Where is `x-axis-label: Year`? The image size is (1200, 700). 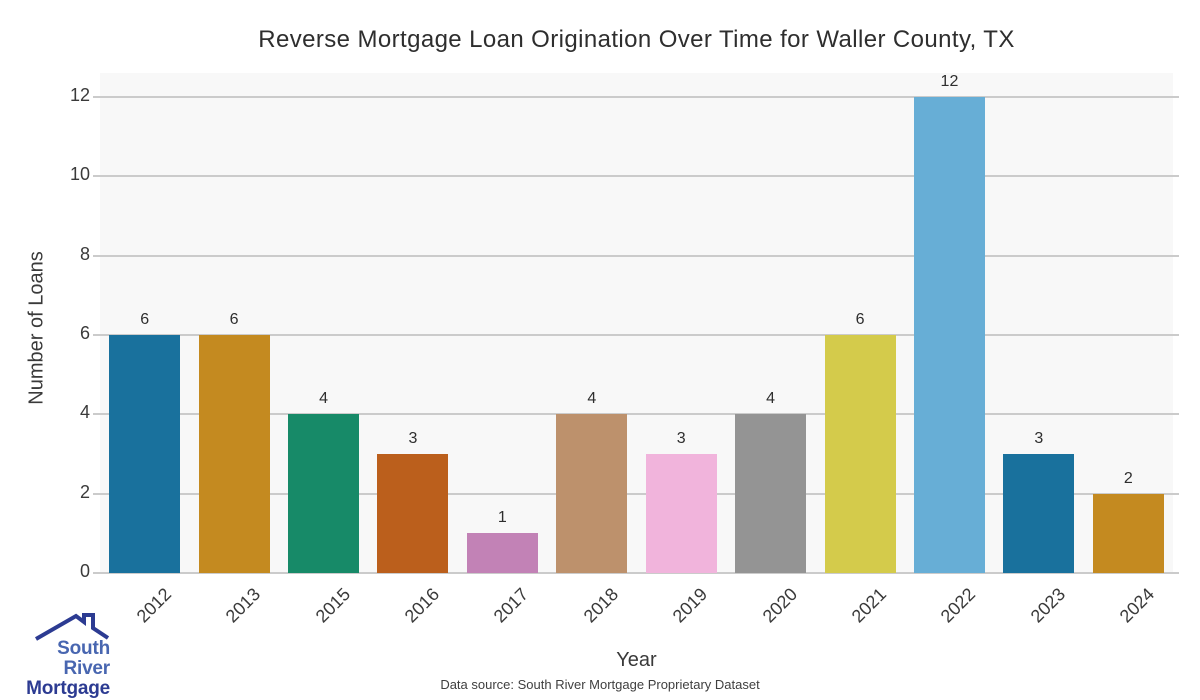
x-axis-label: Year is located at coordinates (636, 660).